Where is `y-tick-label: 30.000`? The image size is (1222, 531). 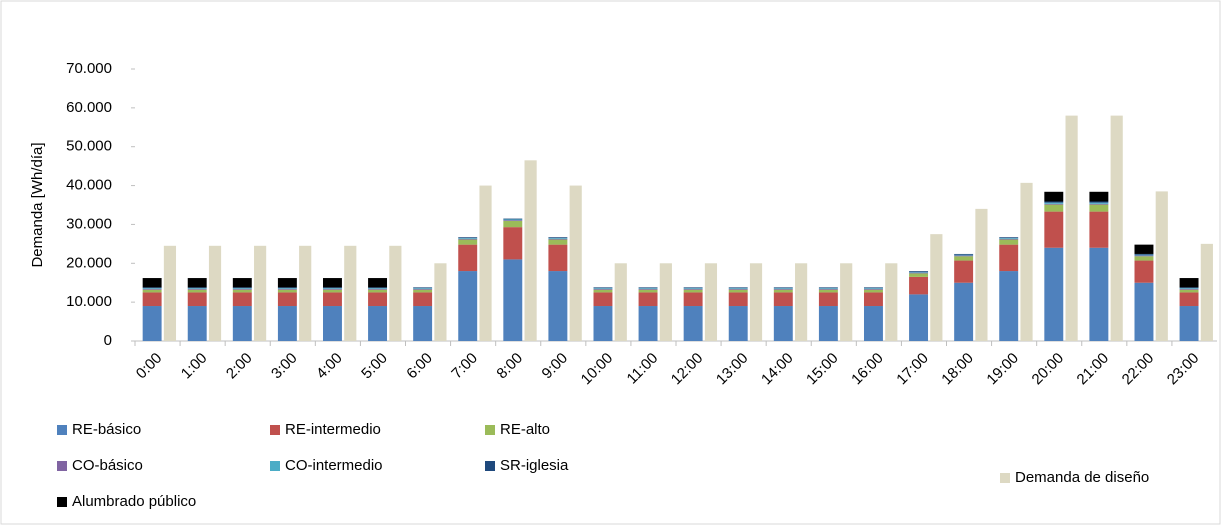
y-tick-label: 30.000 is located at coordinates (89, 223).